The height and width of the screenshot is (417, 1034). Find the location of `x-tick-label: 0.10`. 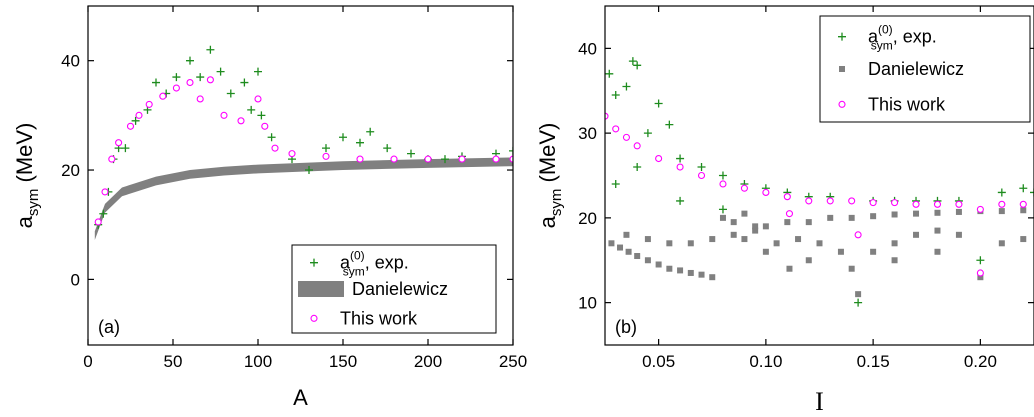

x-tick-label: 0.10 is located at coordinates (765, 361).